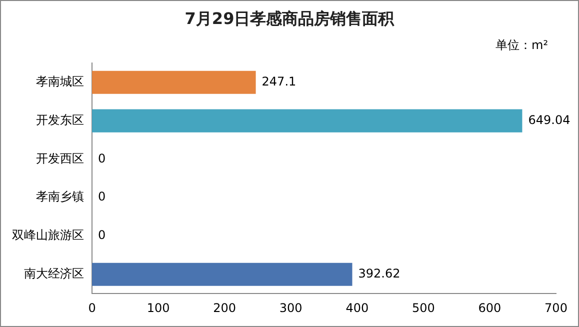 The image size is (579, 327). What do you see at coordinates (379, 273) in the screenshot?
I see `data-label: 392.62` at bounding box center [379, 273].